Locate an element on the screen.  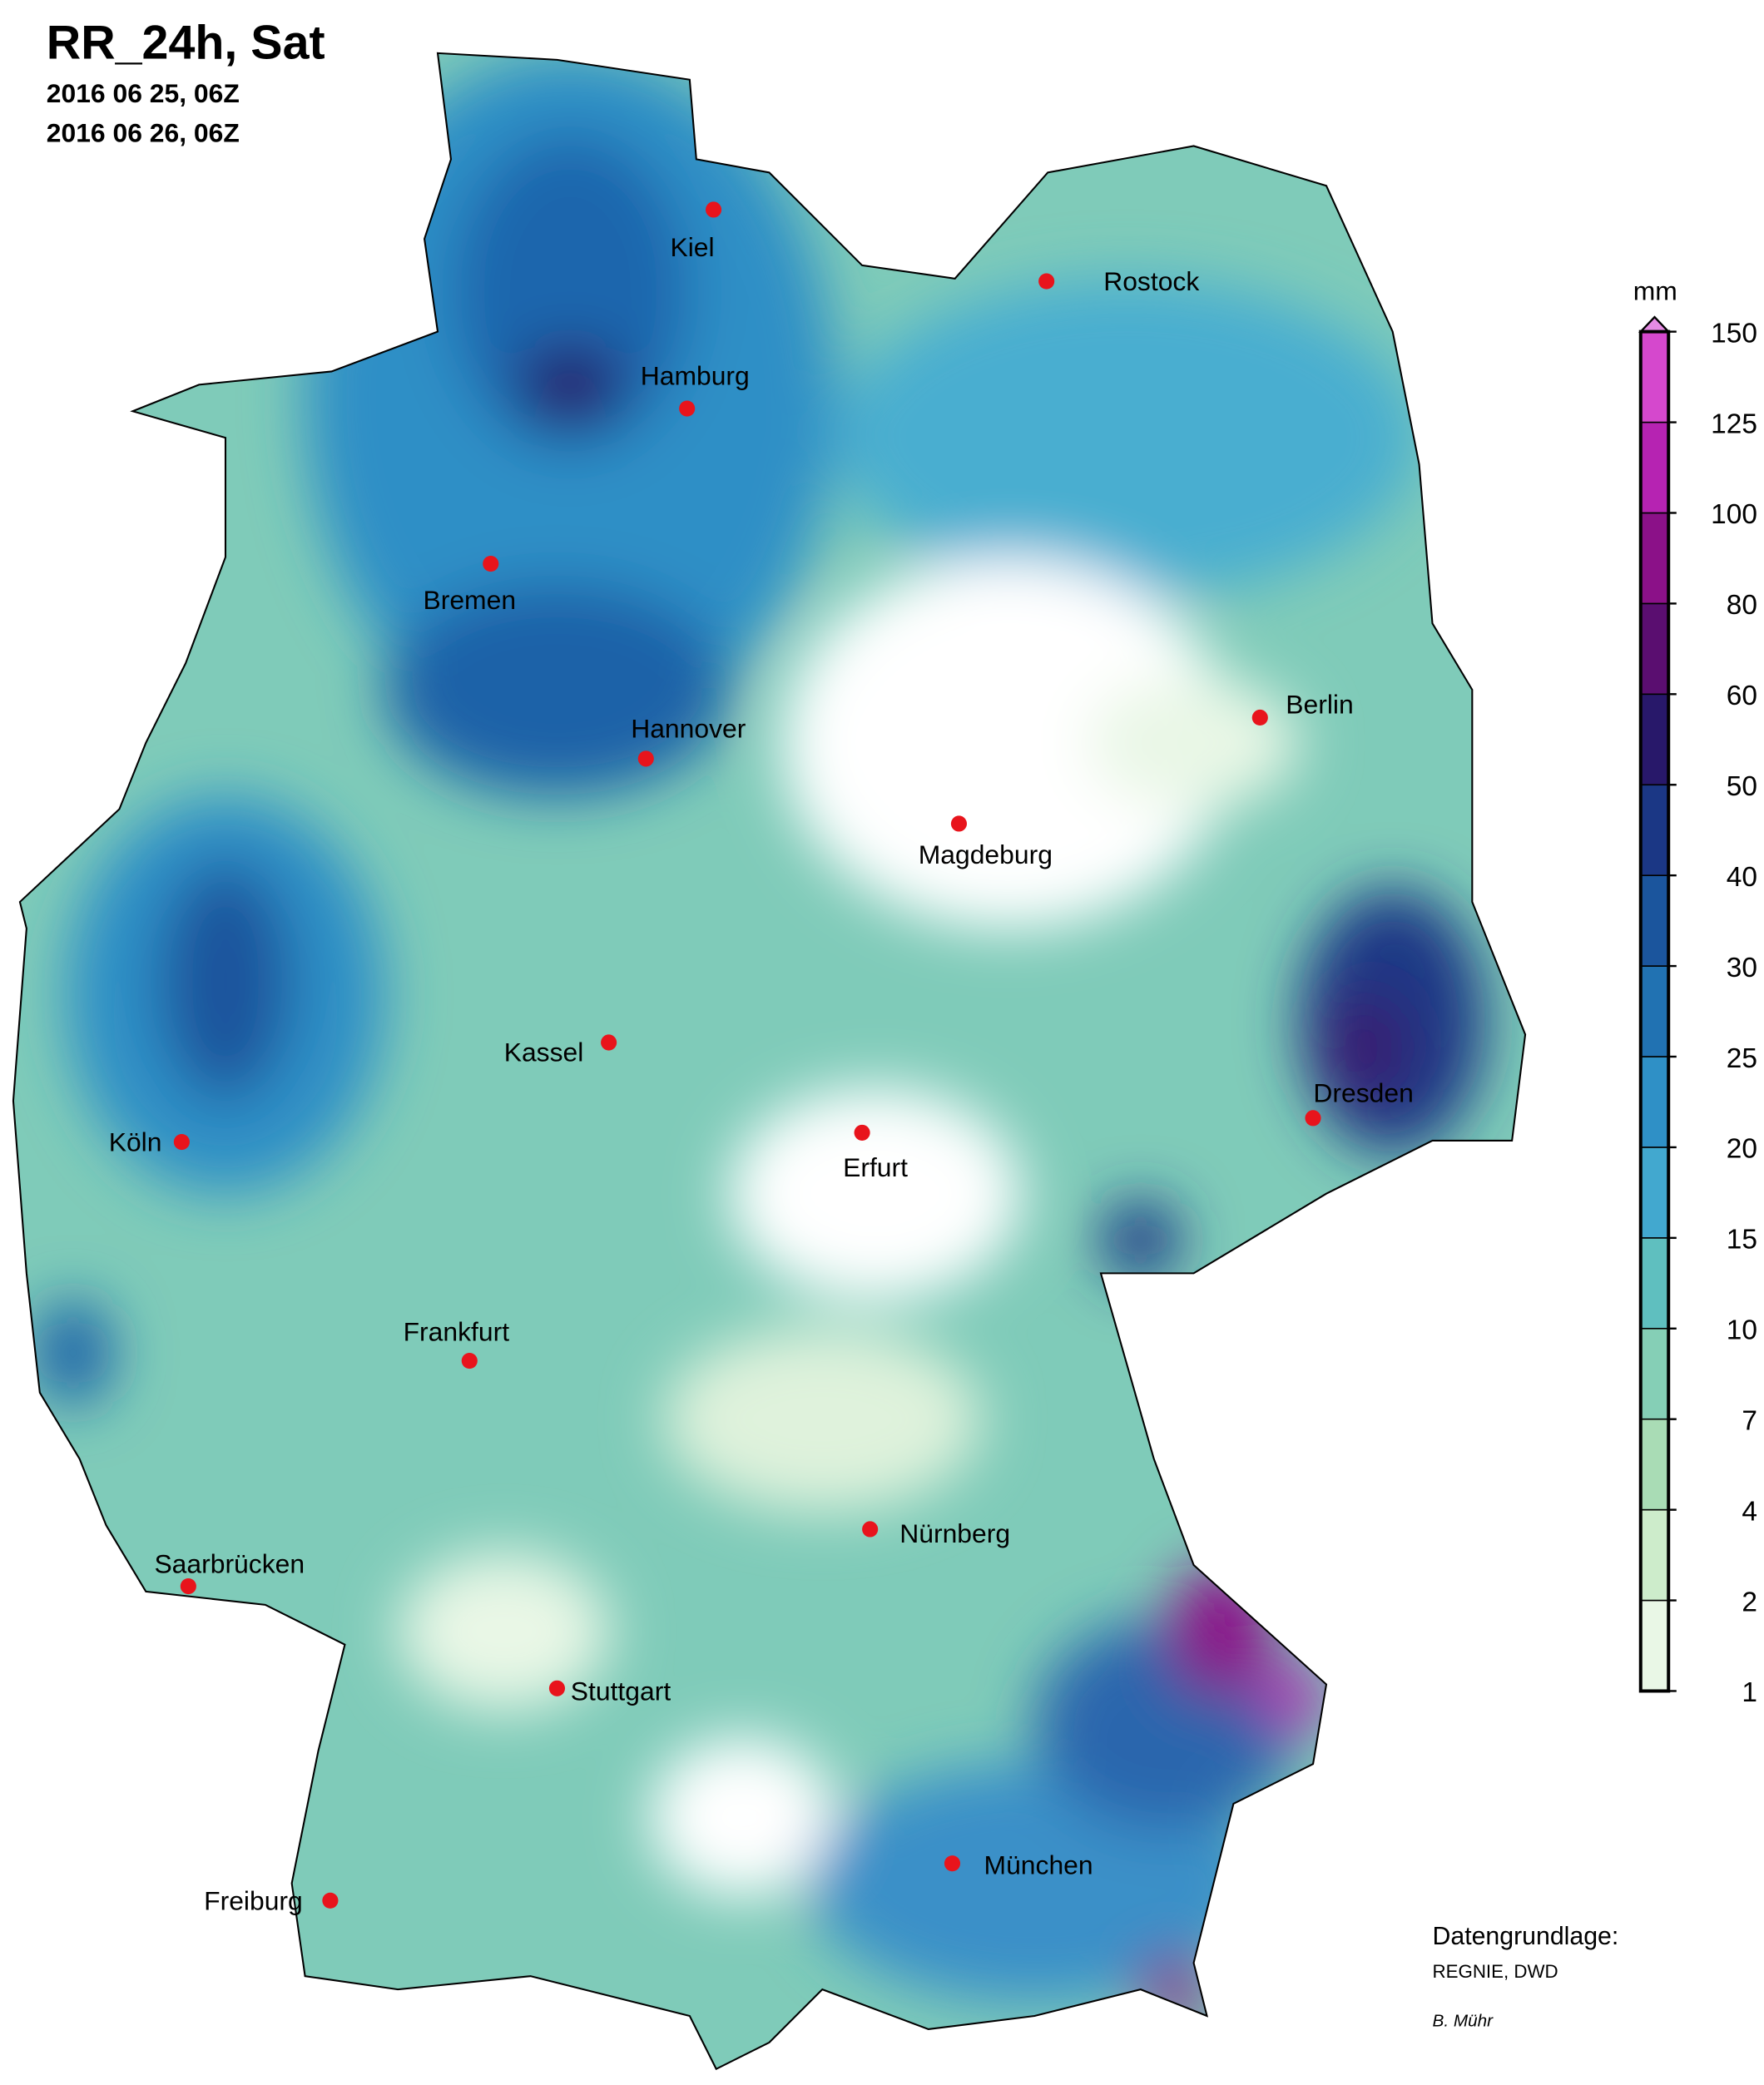
title: RR_24h, Sat is located at coordinates (186, 42).